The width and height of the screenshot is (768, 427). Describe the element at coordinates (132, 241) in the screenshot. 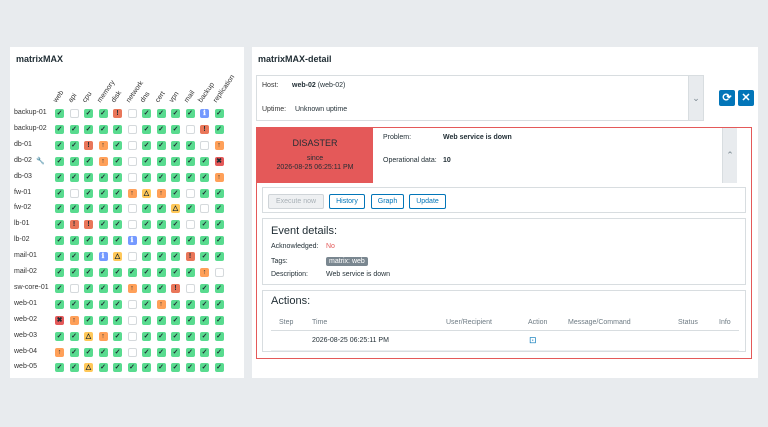

I see `matrix-cell-info: ℹ` at that location.